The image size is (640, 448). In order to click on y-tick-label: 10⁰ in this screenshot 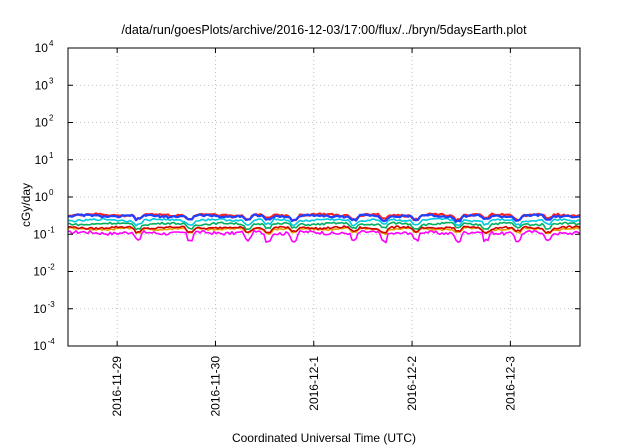, I will do `click(44, 196)`.